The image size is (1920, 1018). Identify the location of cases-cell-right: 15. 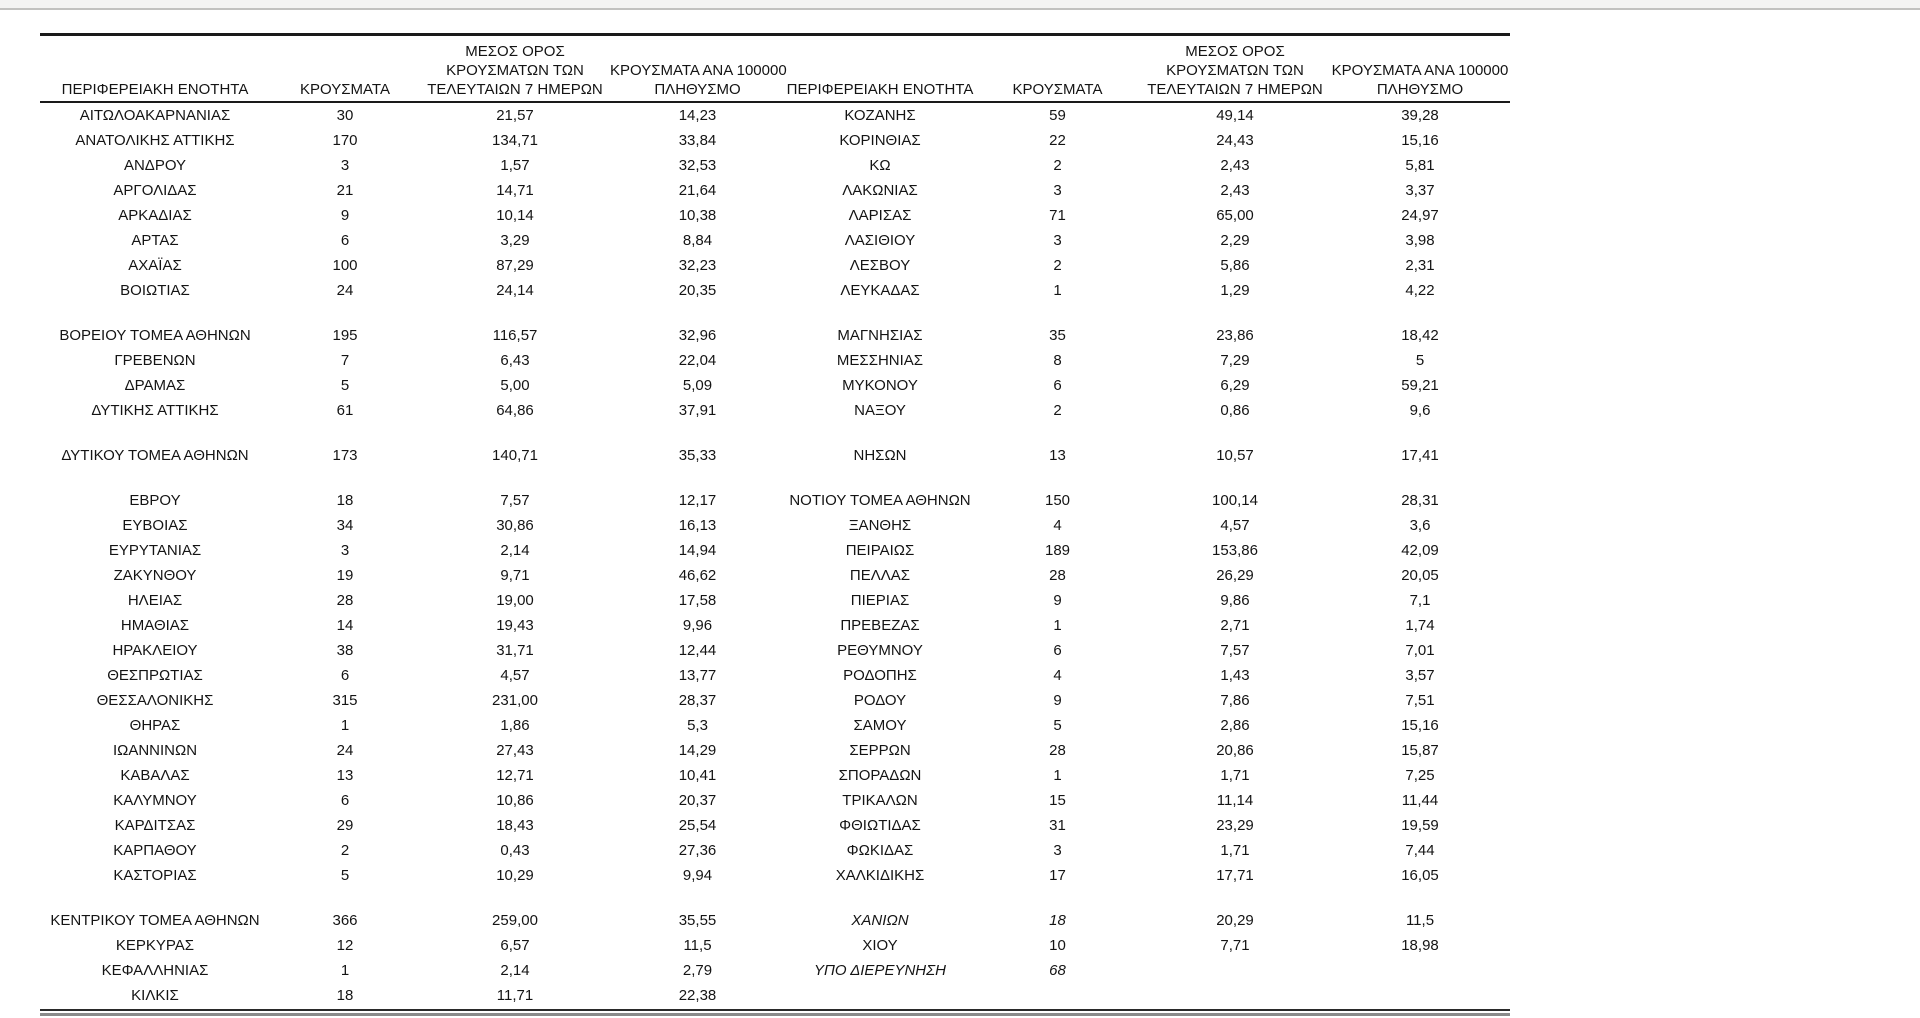
(1057, 800).